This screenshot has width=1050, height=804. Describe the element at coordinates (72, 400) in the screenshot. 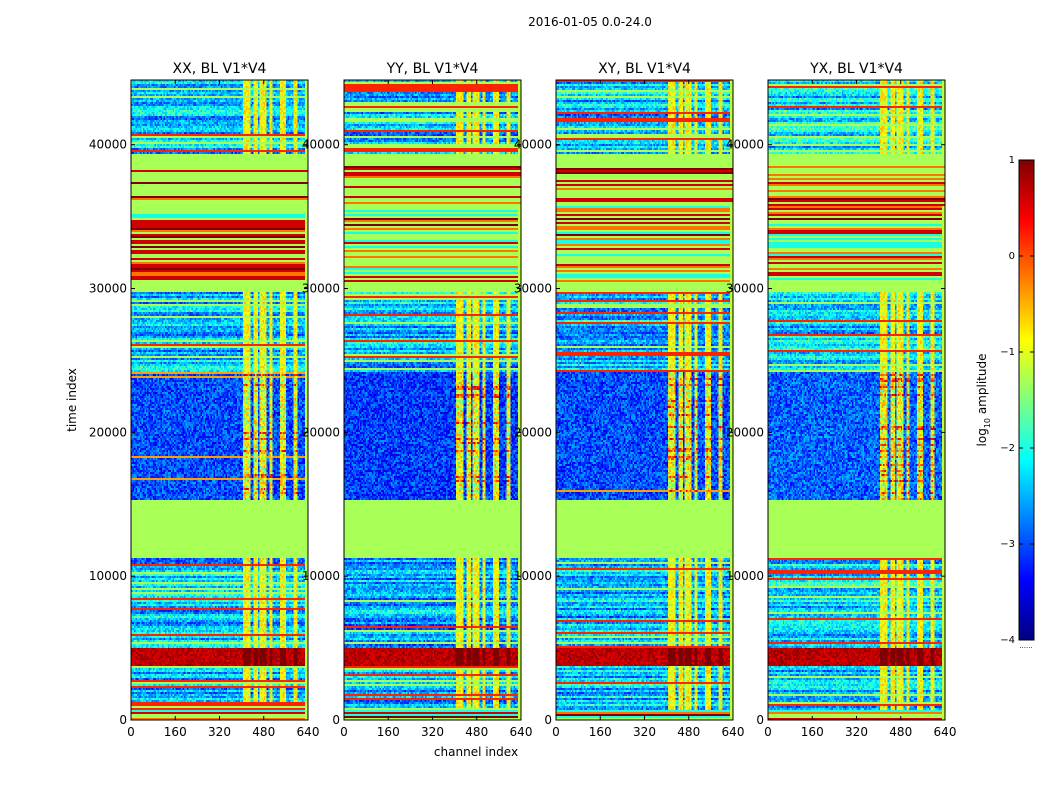

I see `y-axis-label: time index` at that location.